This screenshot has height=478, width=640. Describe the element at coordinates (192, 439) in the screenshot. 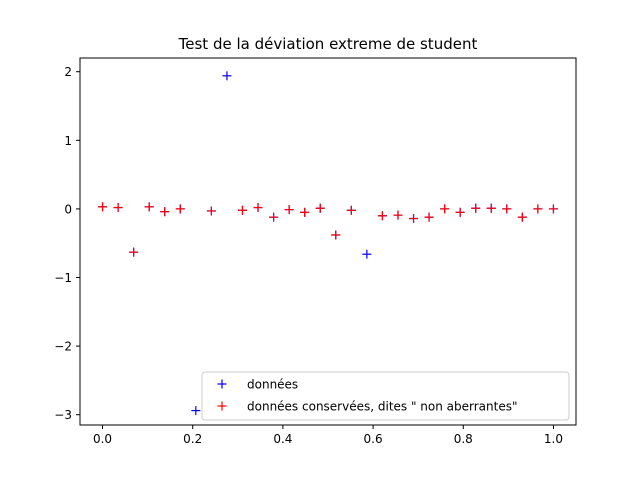

I see `x-tick-label: 0.2` at that location.